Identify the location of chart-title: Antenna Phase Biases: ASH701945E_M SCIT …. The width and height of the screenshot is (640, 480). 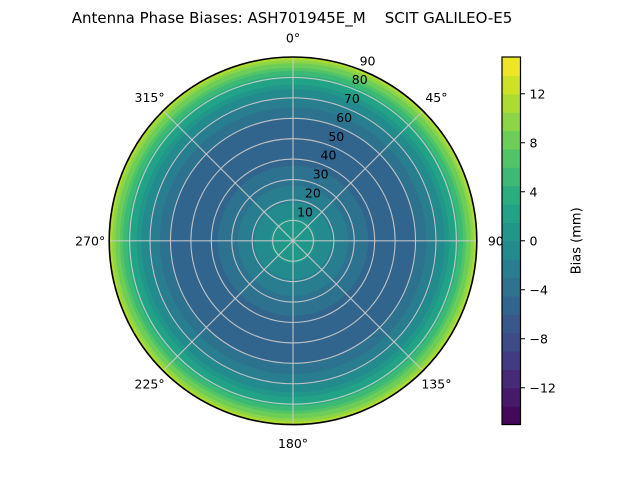
(292, 18).